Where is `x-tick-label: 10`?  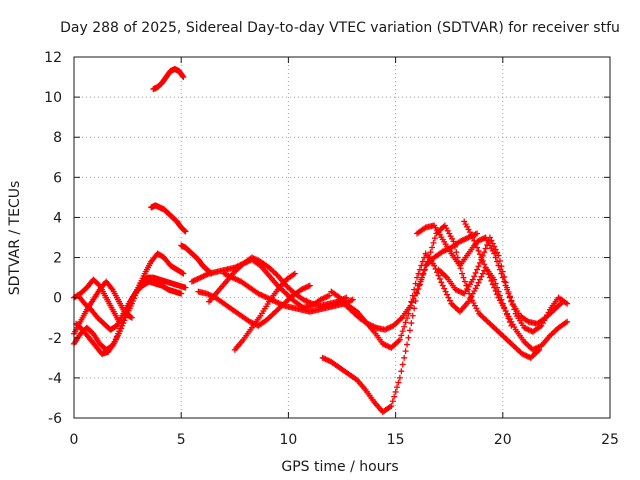 x-tick-label: 10 is located at coordinates (288, 440).